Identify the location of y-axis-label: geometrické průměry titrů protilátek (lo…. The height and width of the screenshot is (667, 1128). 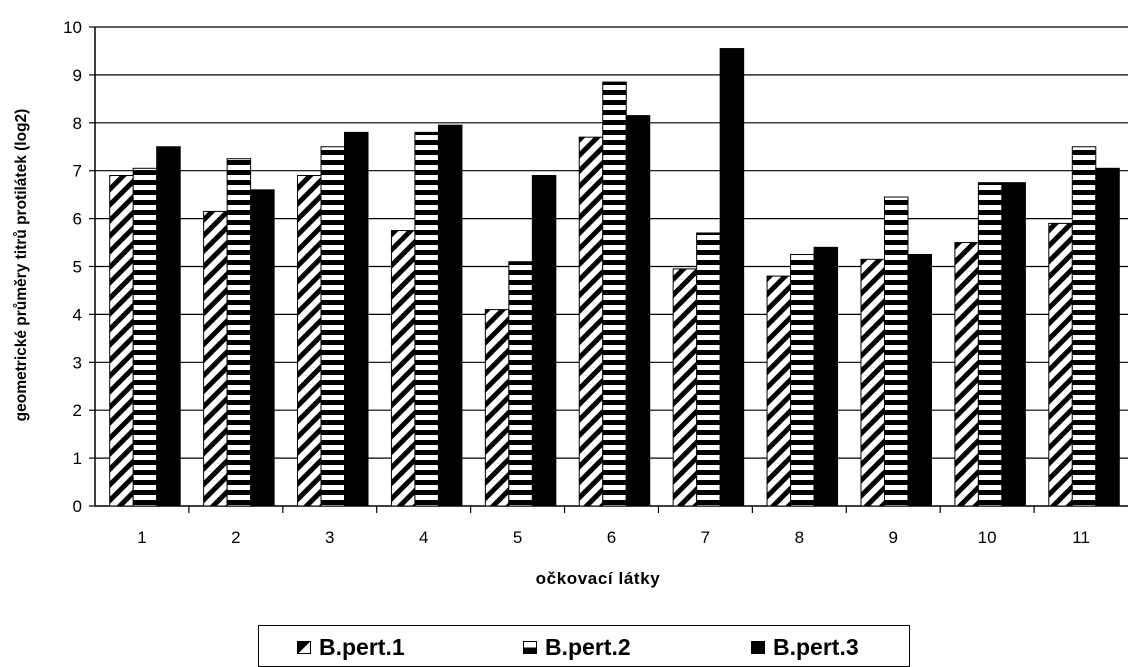
(21, 265).